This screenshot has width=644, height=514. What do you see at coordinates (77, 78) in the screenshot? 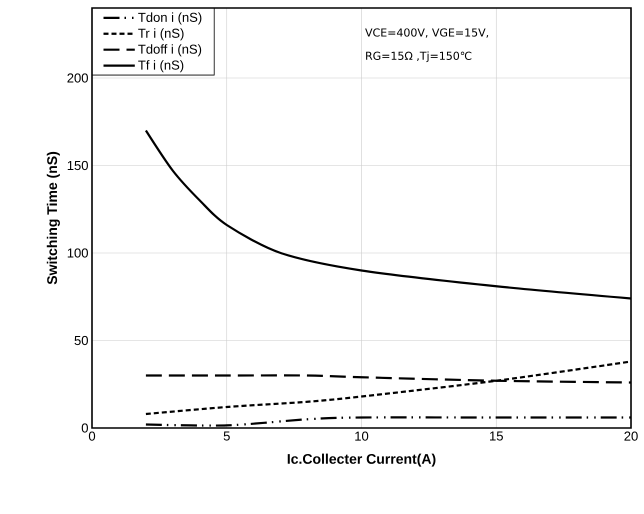
I see `y-tick-label: 200` at bounding box center [77, 78].